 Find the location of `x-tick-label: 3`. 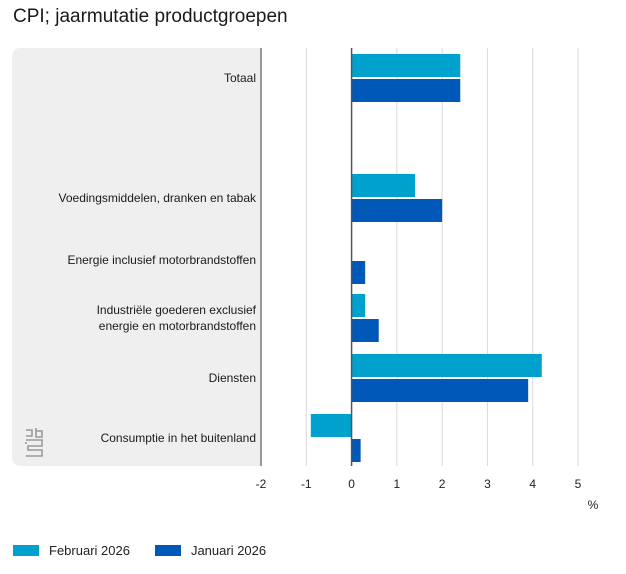

x-tick-label: 3 is located at coordinates (487, 484).